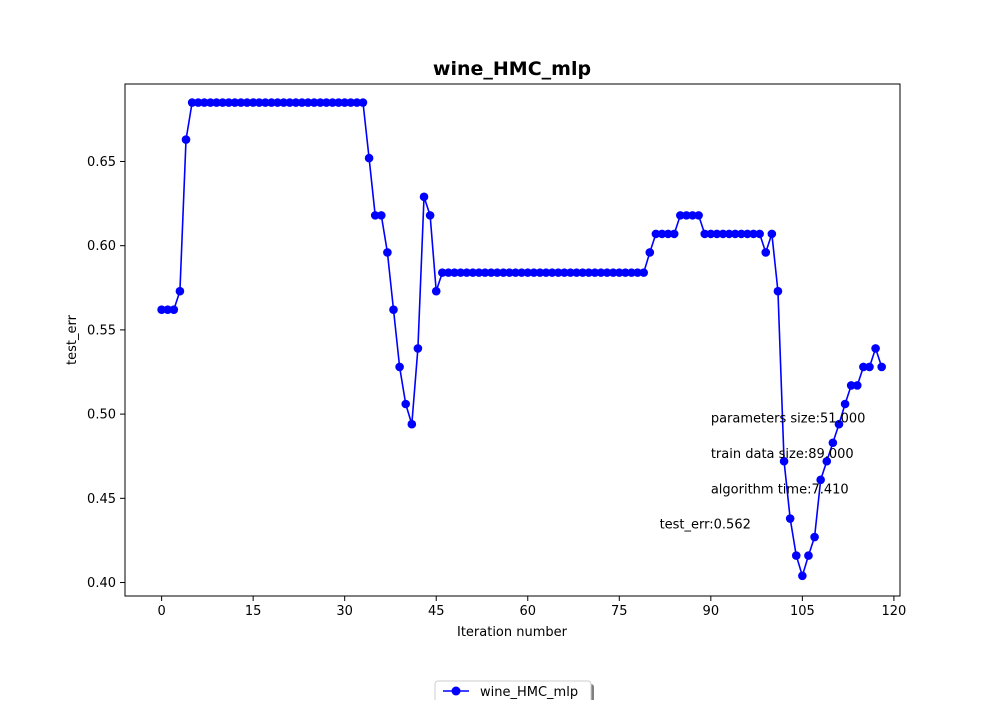  I want to click on y-axis-label: test_err, so click(72, 339).